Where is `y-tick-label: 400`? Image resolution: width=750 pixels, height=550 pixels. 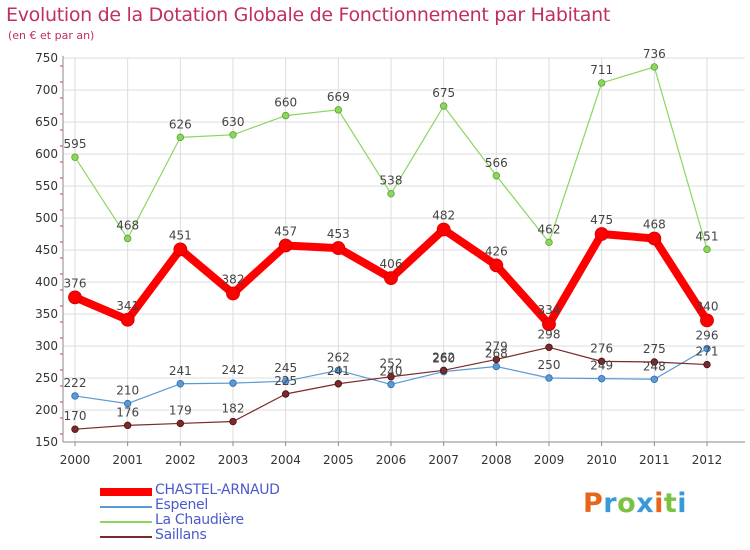 y-tick-label: 400 is located at coordinates (46, 282).